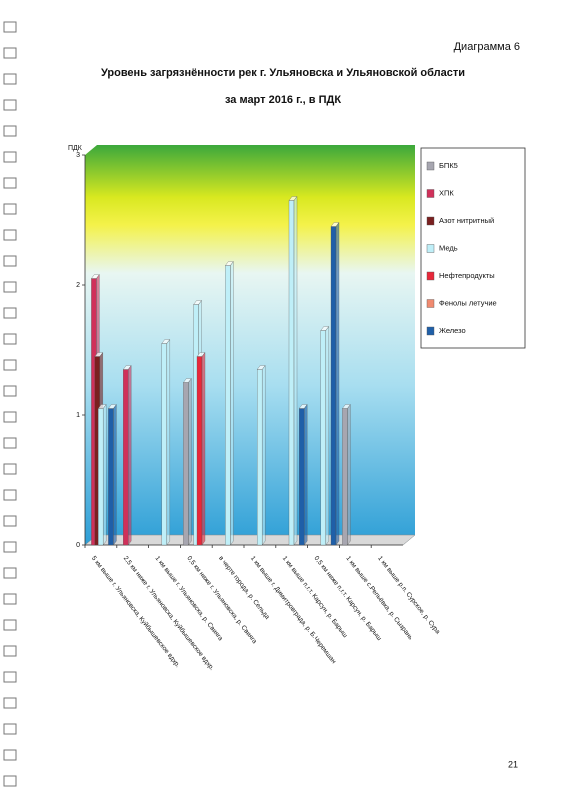 The width and height of the screenshot is (566, 805). I want to click on legend-label: Фенолы летучие, so click(468, 302).